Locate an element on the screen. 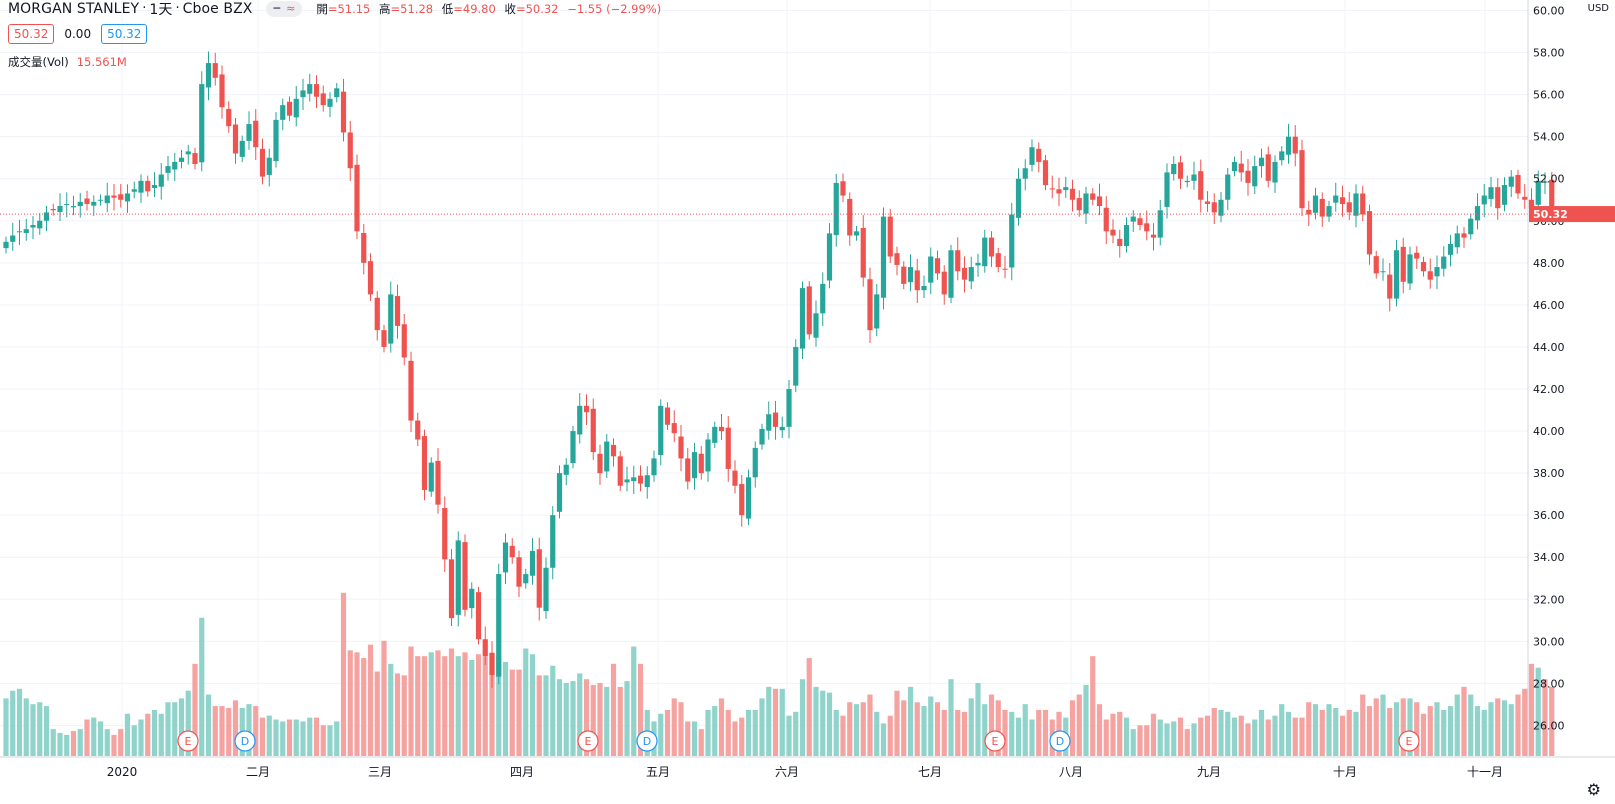  interval: 1天 is located at coordinates (161, 9).